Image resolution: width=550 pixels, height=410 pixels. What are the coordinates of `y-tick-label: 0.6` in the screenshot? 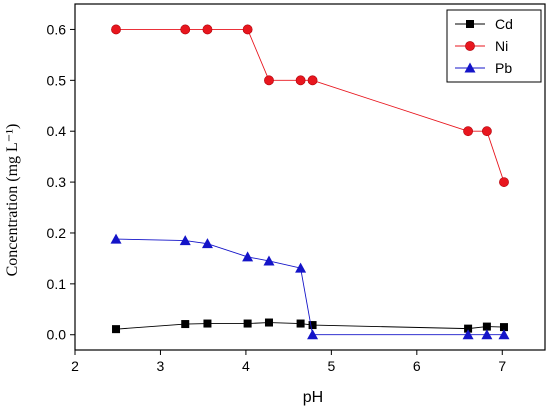 It's located at (57, 29).